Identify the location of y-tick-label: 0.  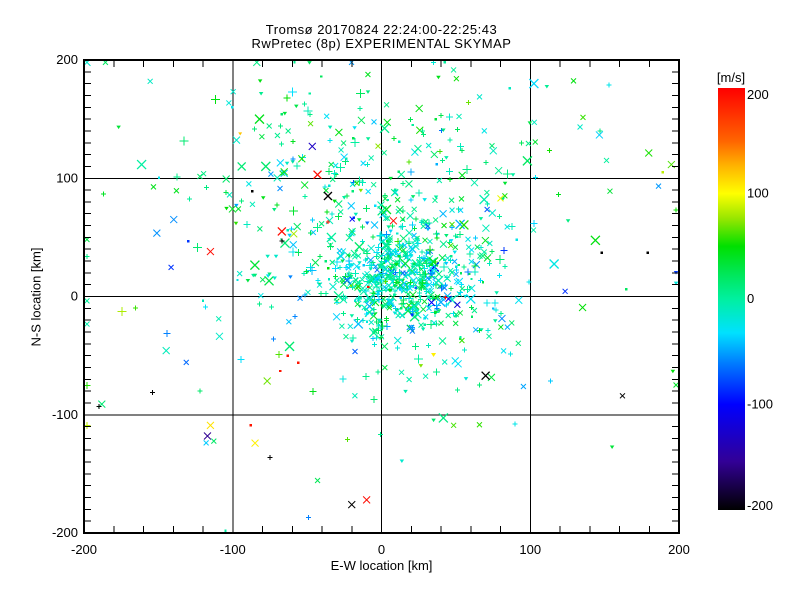
(74, 296).